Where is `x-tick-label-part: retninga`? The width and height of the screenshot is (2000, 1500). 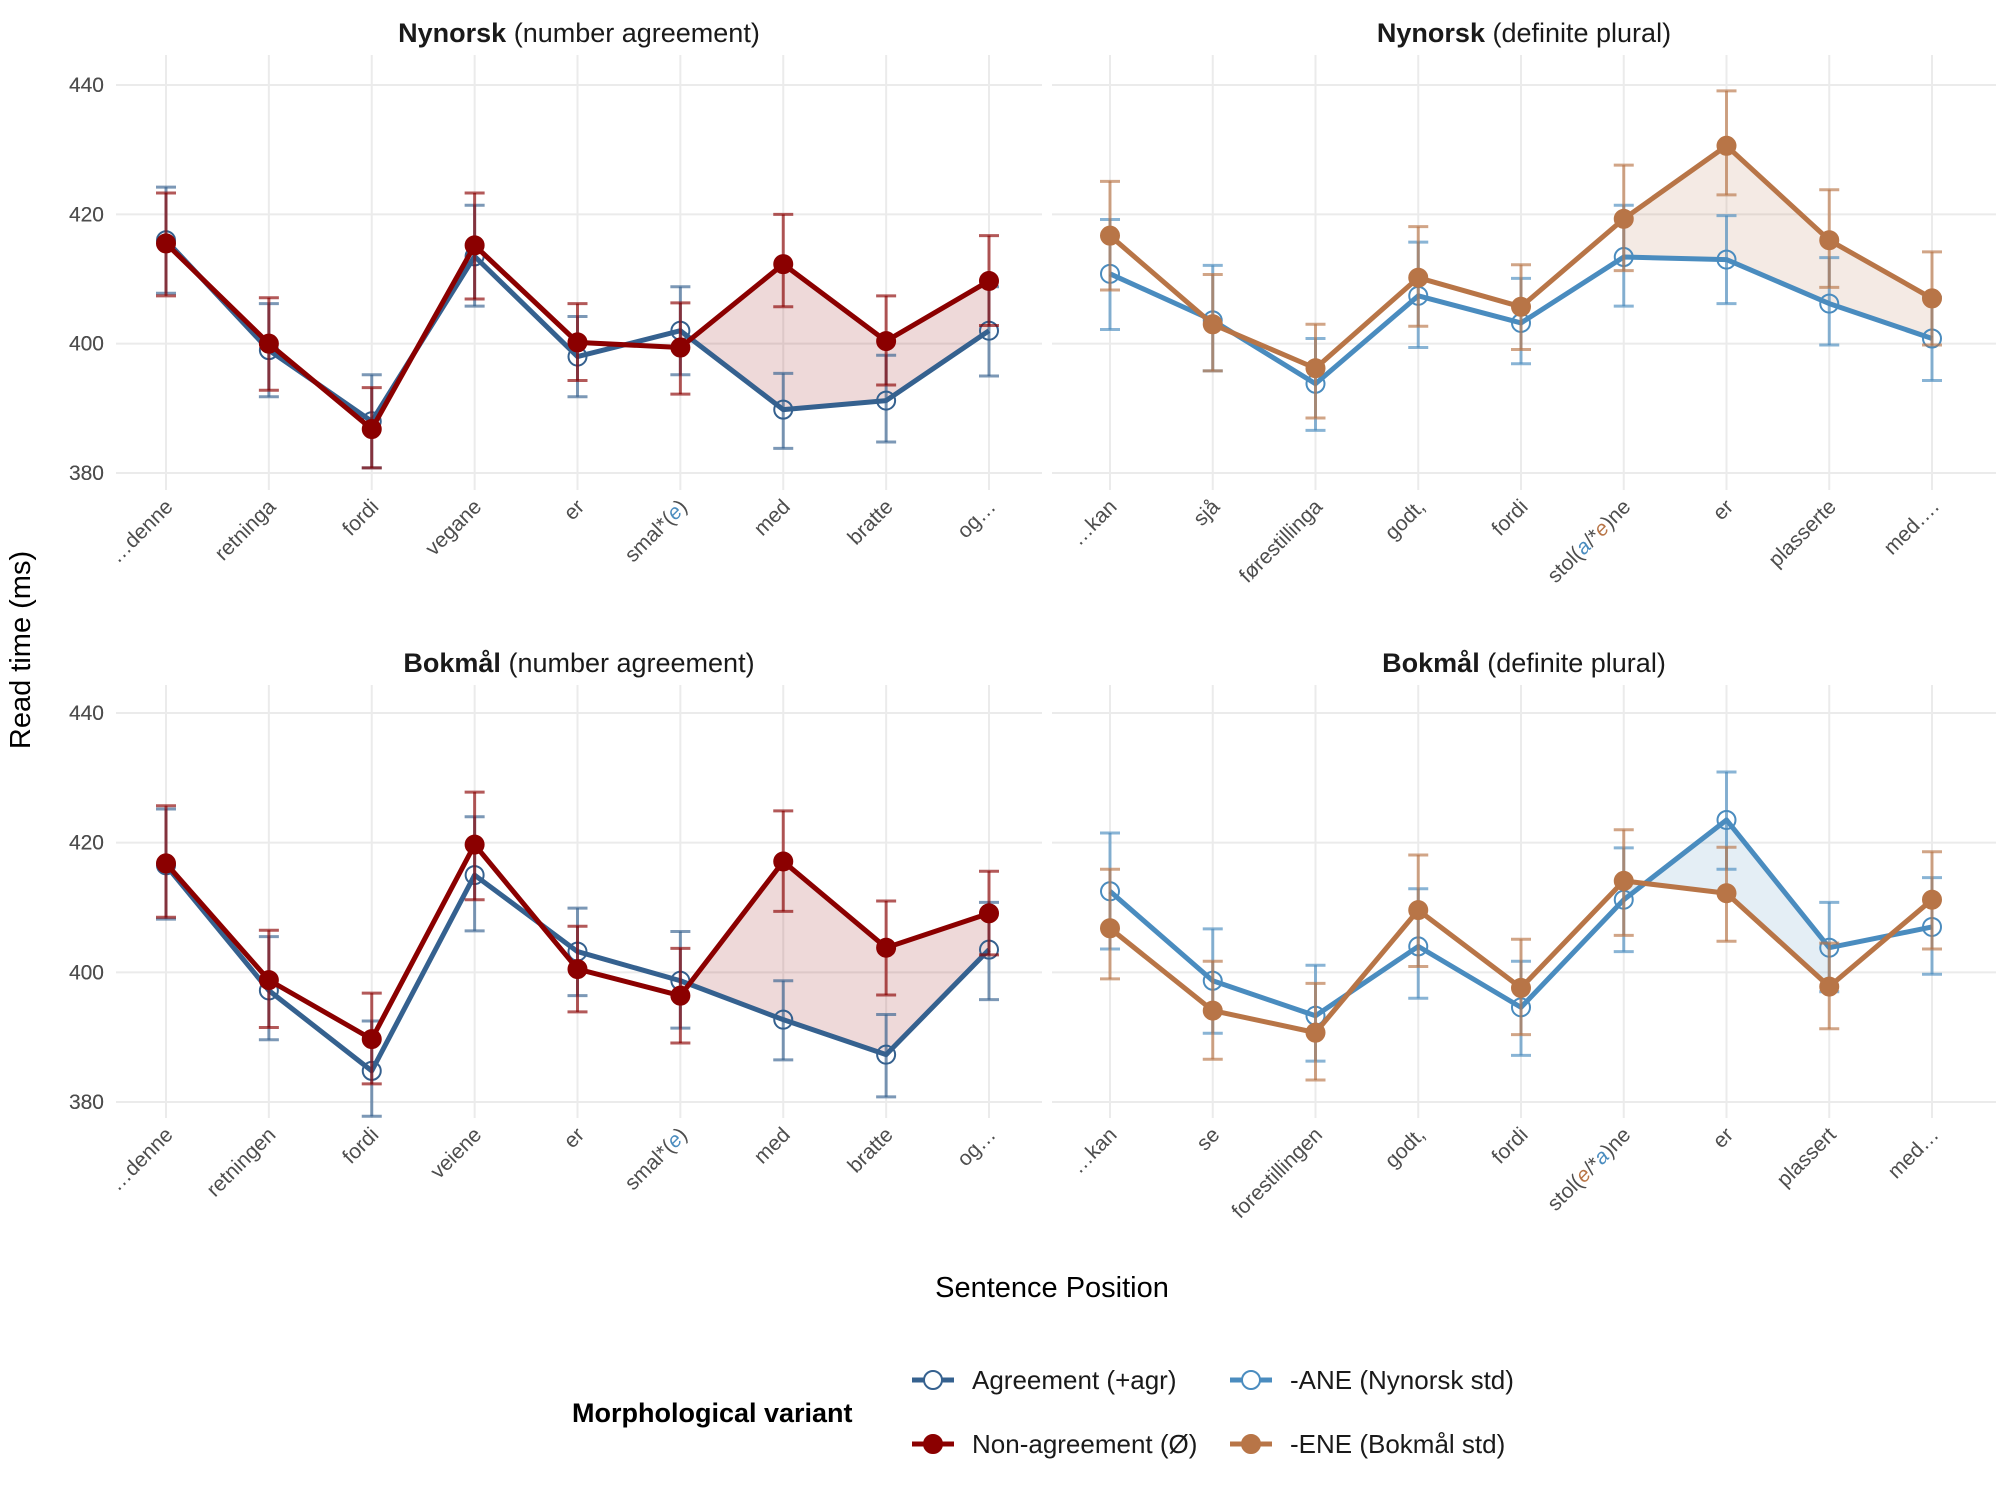 x-tick-label-part: retninga is located at coordinates (245, 530).